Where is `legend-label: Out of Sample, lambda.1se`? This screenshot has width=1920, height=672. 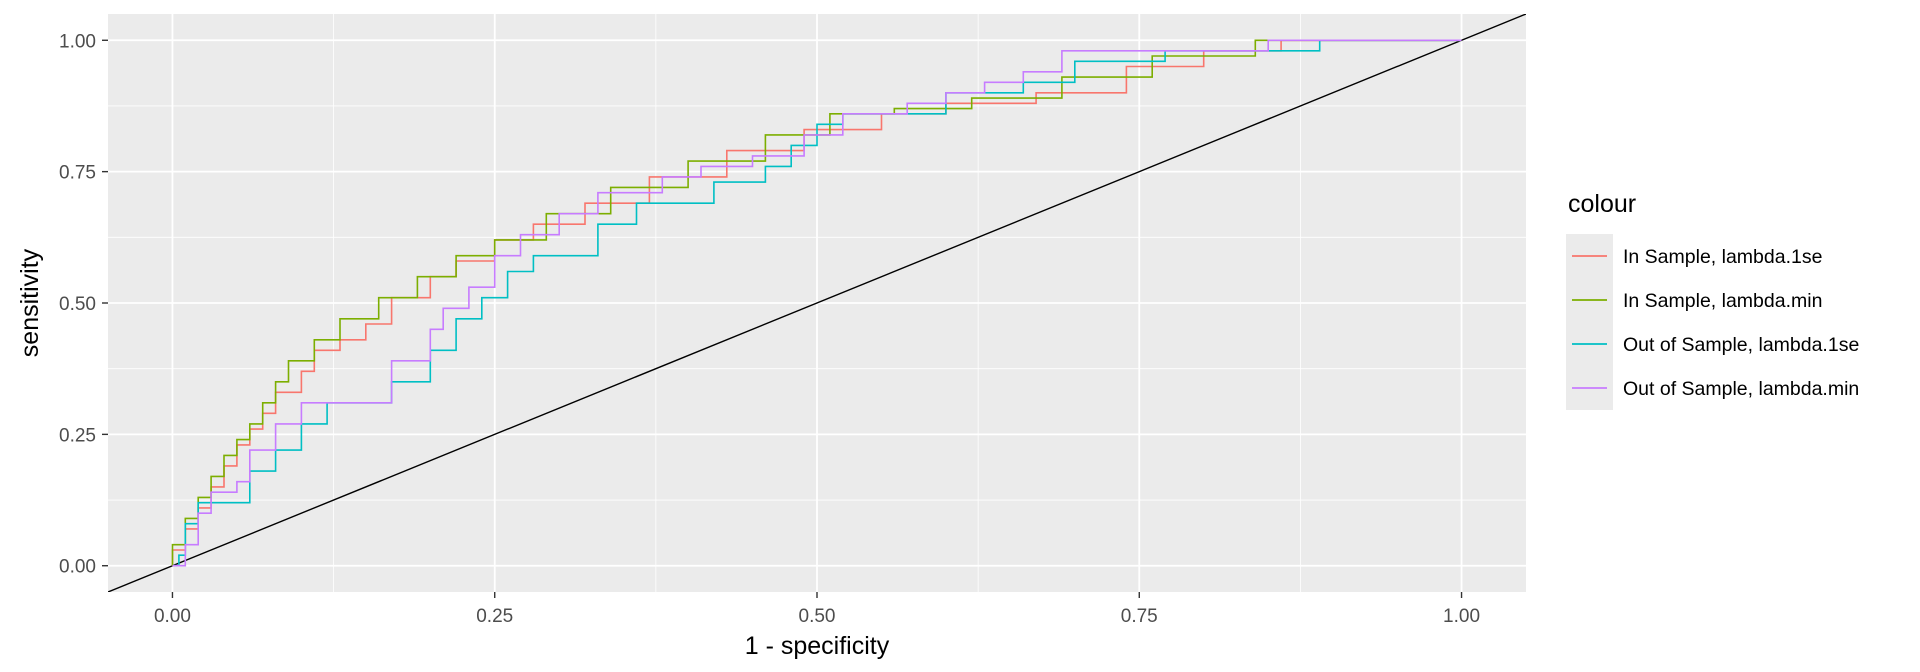
legend-label: Out of Sample, lambda.1se is located at coordinates (1741, 345).